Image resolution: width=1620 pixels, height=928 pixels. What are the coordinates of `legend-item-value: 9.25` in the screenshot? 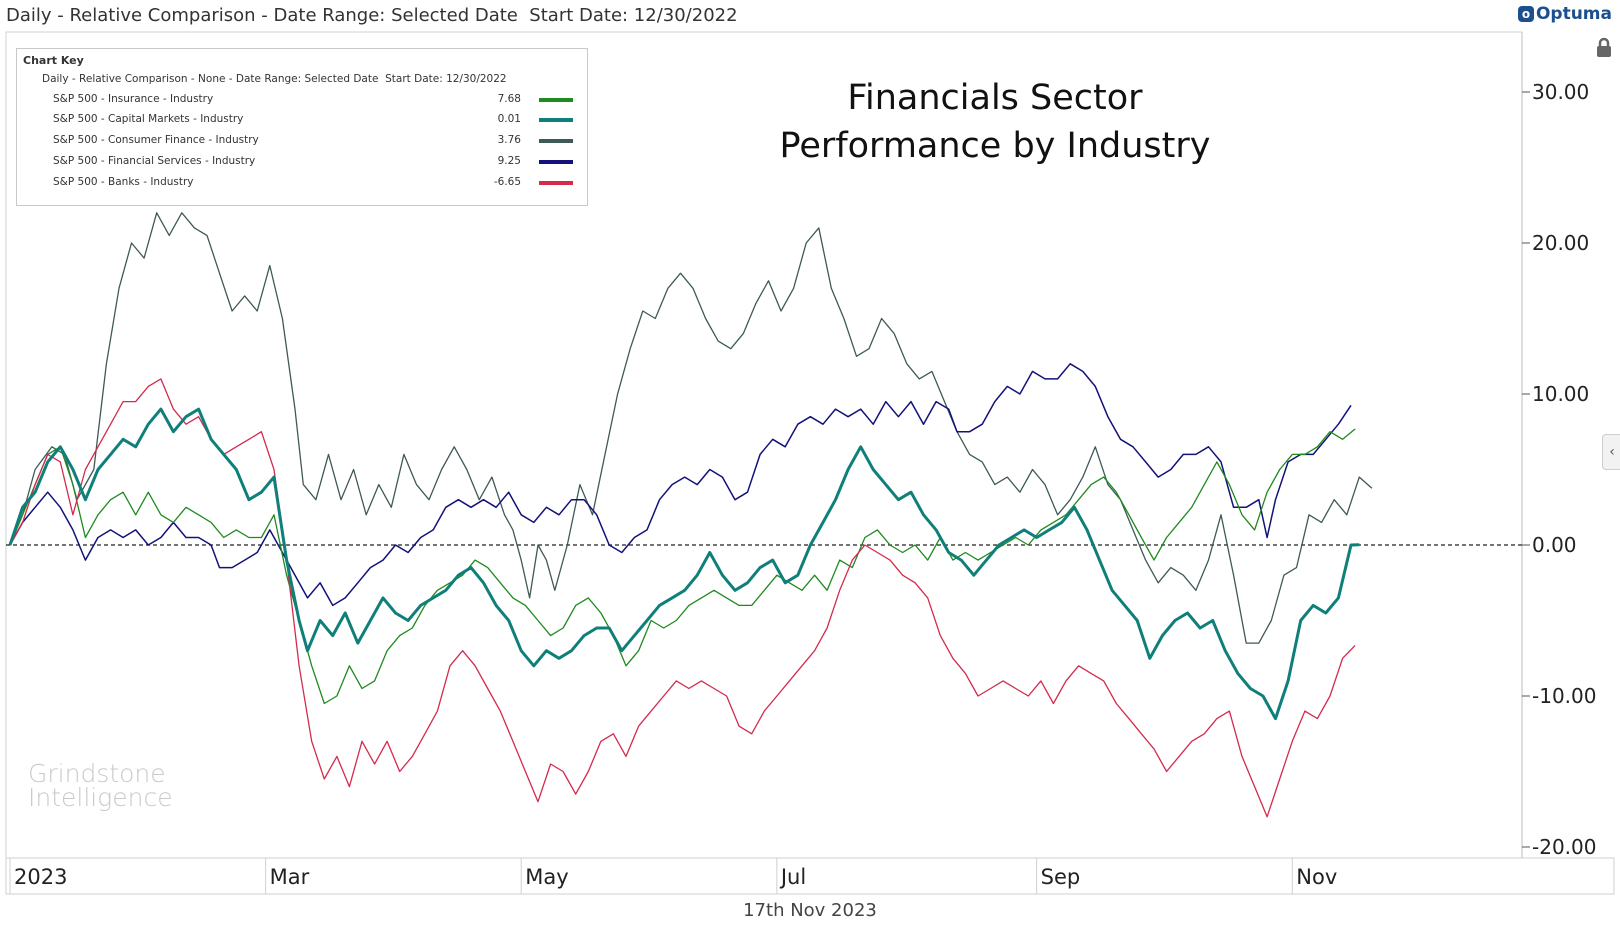 It's located at (509, 161).